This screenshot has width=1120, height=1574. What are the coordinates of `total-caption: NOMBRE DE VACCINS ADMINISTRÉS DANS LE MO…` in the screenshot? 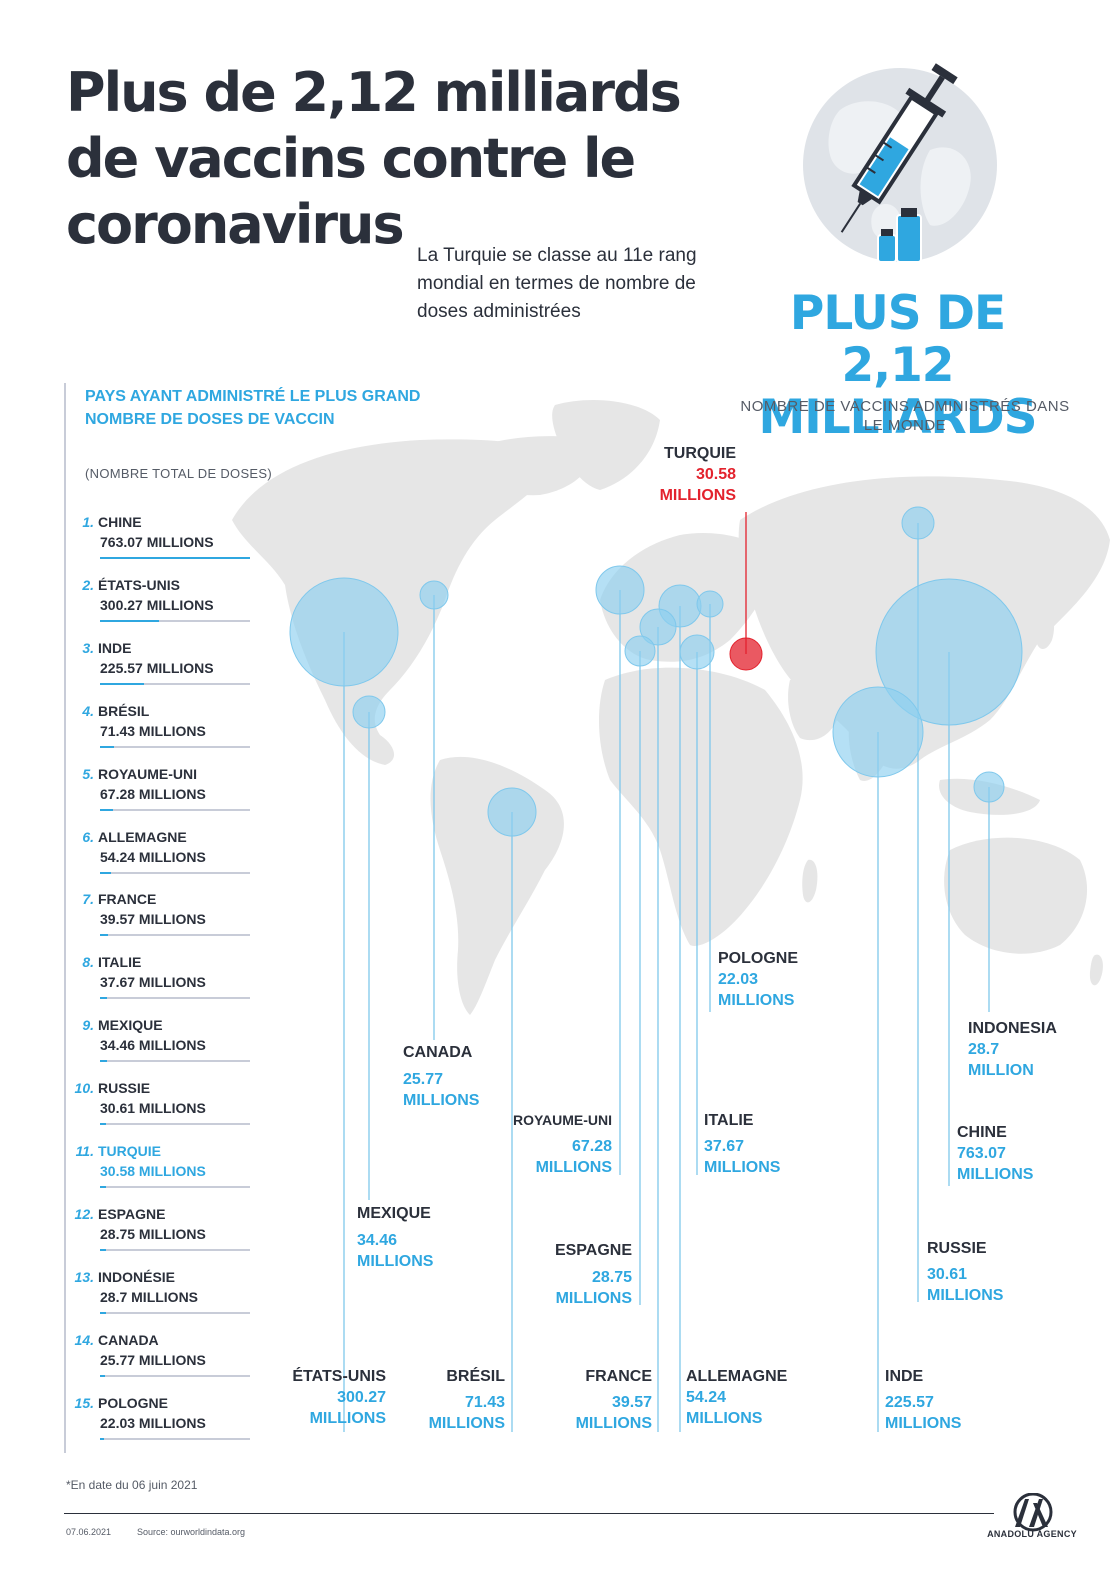 It's located at (905, 416).